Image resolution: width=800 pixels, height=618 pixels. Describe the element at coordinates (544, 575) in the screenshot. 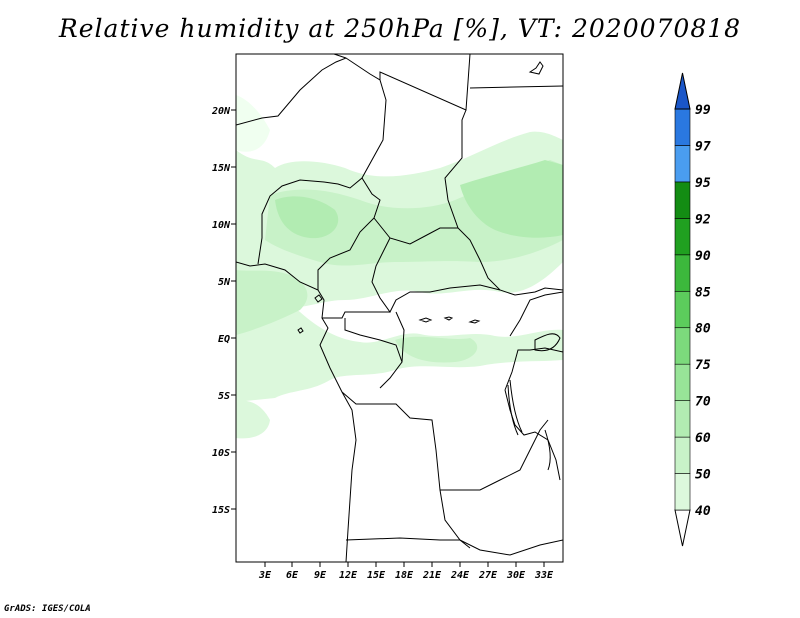

I see `lon-label: 33E` at that location.